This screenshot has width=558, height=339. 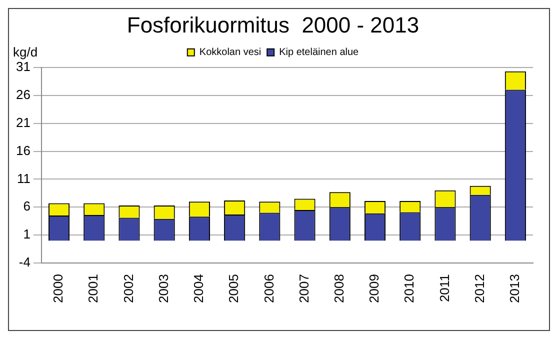 I want to click on legend-label: Kip eteläinen alue, so click(x=319, y=52).